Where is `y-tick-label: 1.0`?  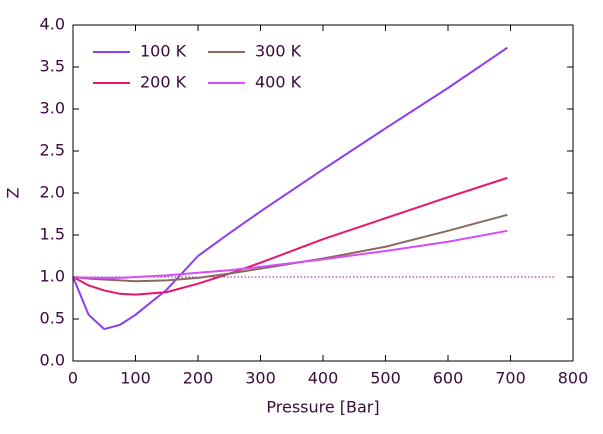
y-tick-label: 1.0 is located at coordinates (52, 276).